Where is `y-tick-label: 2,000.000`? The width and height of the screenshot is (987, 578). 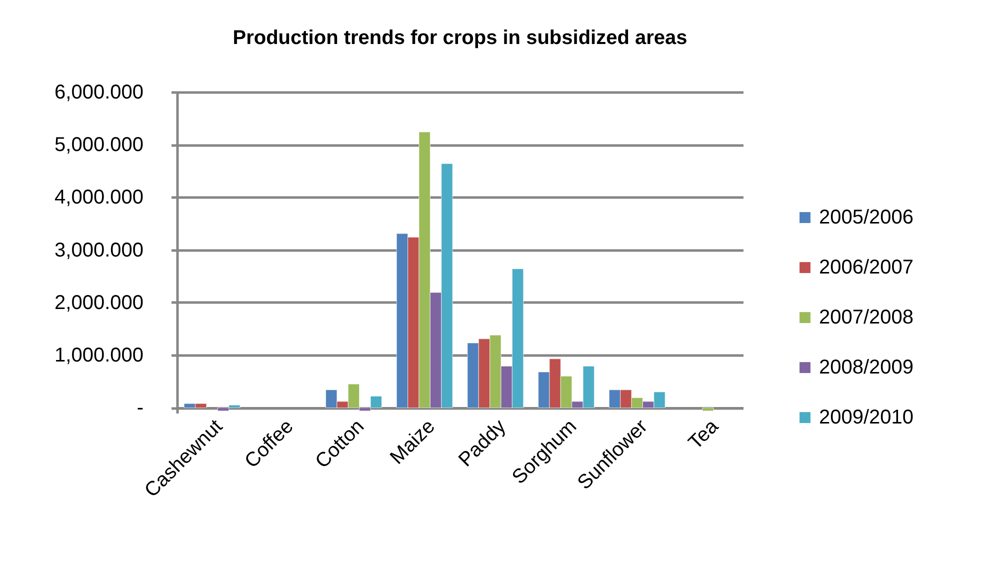
y-tick-label: 2,000.000 is located at coordinates (99, 303).